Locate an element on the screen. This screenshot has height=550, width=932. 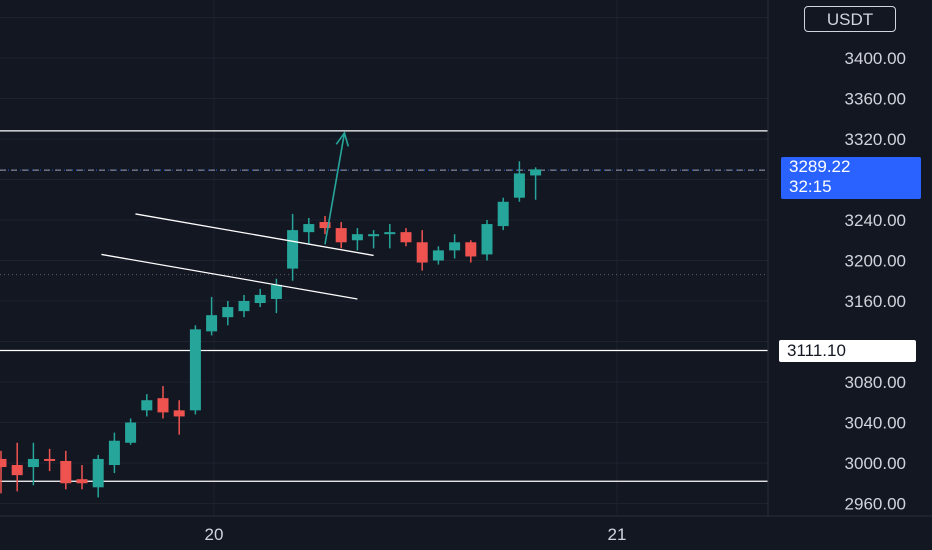
price-axis-label: 3360.00 is located at coordinates (875, 99).